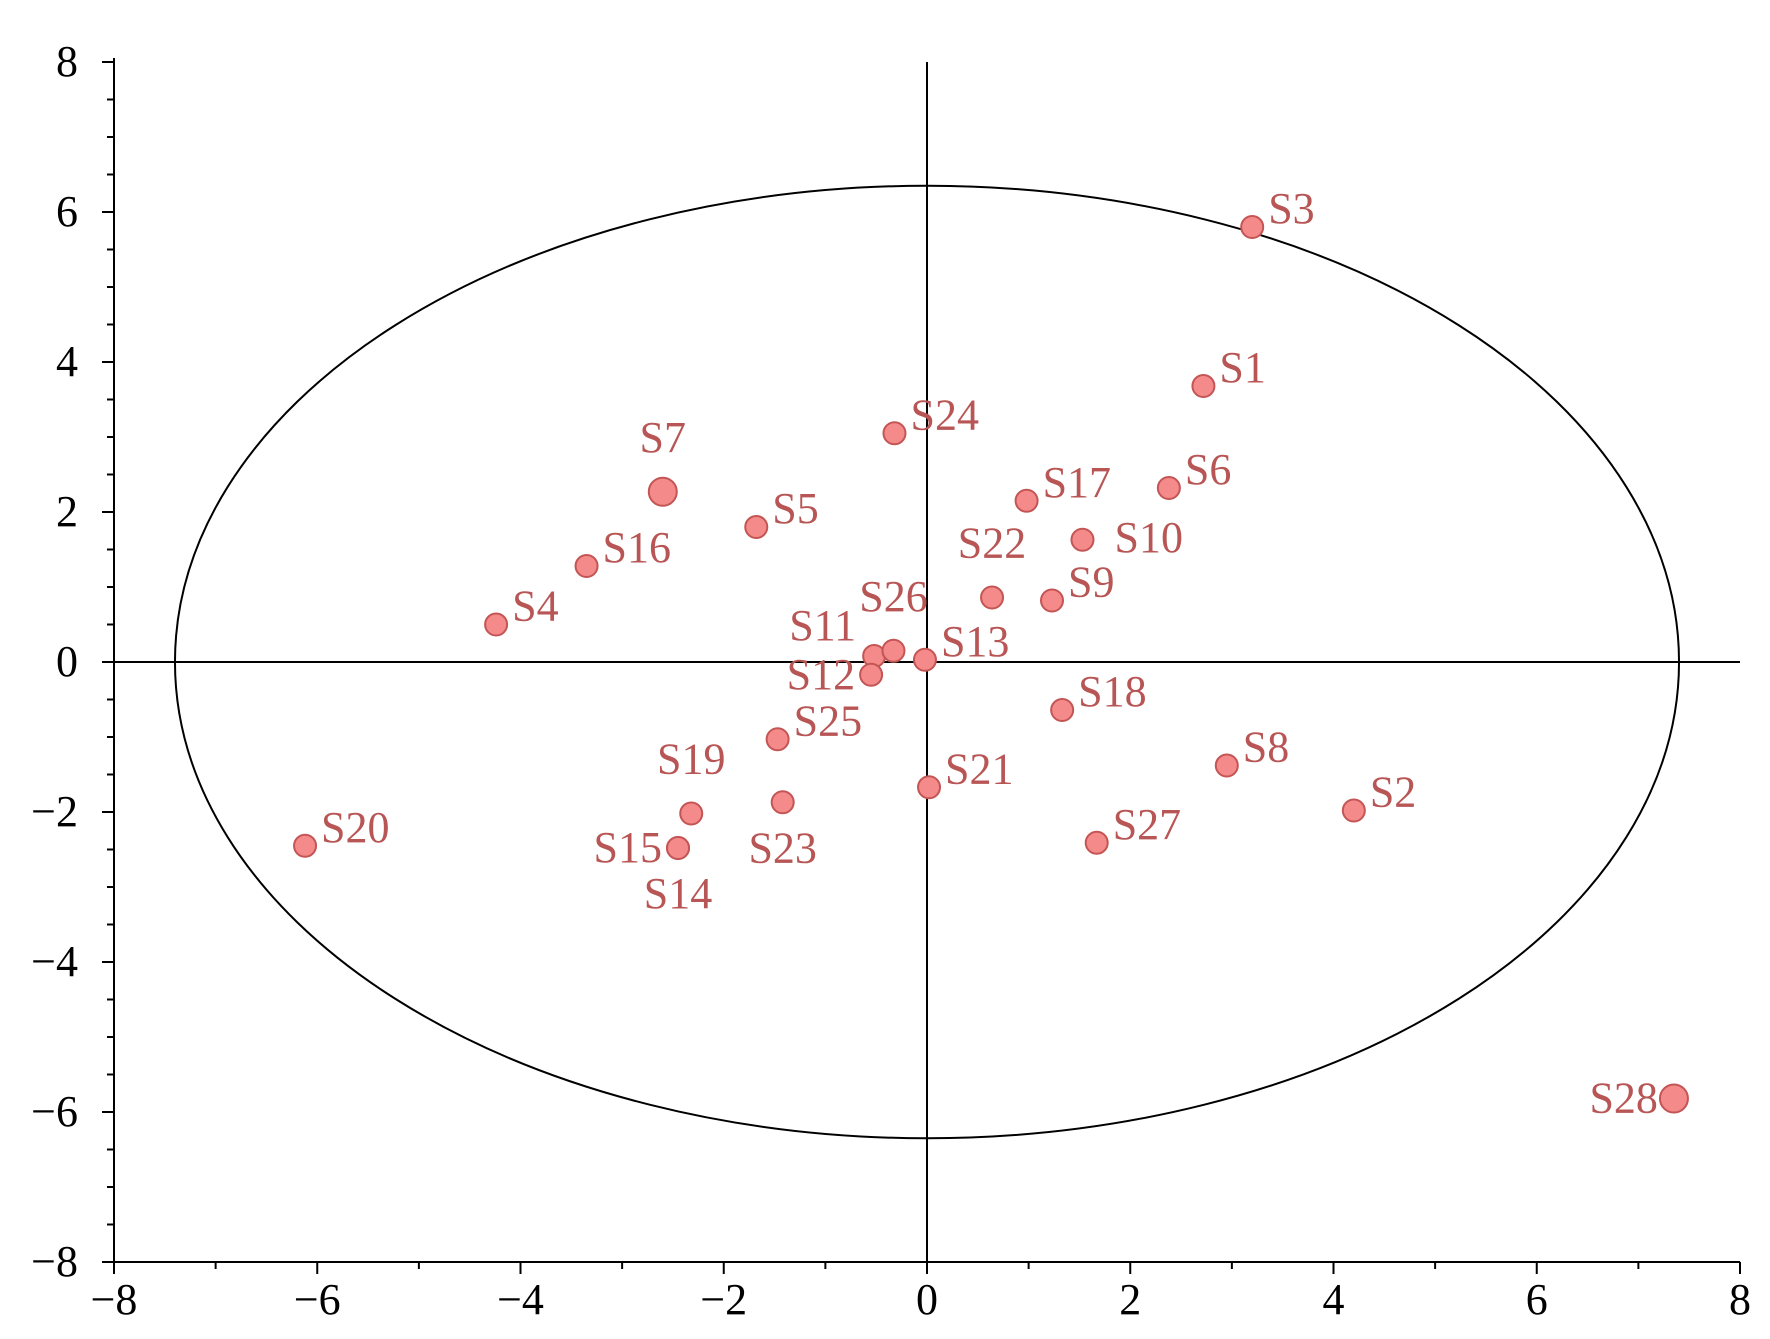 The height and width of the screenshot is (1339, 1770). What do you see at coordinates (893, 596) in the screenshot?
I see `data-label-s26: S26` at bounding box center [893, 596].